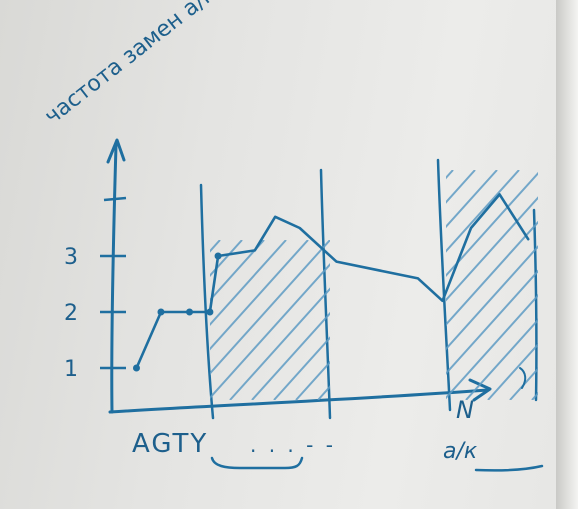 This screenshot has height=509, width=578. Describe the element at coordinates (509, 468) in the screenshot. I see `x-label-underline` at that location.